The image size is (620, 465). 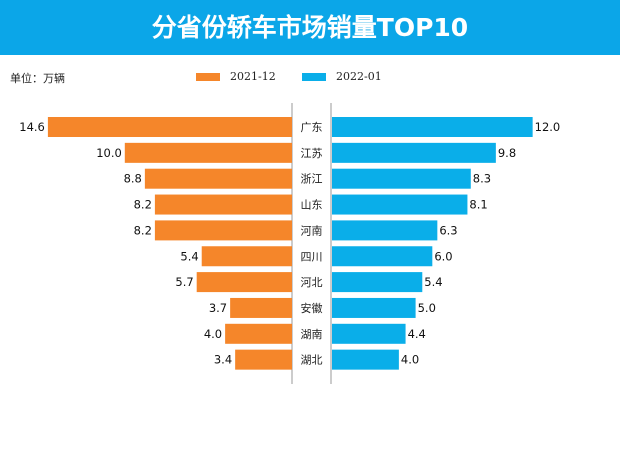 I want to click on legend-item-2021-12: 2021-12, so click(x=236, y=76).